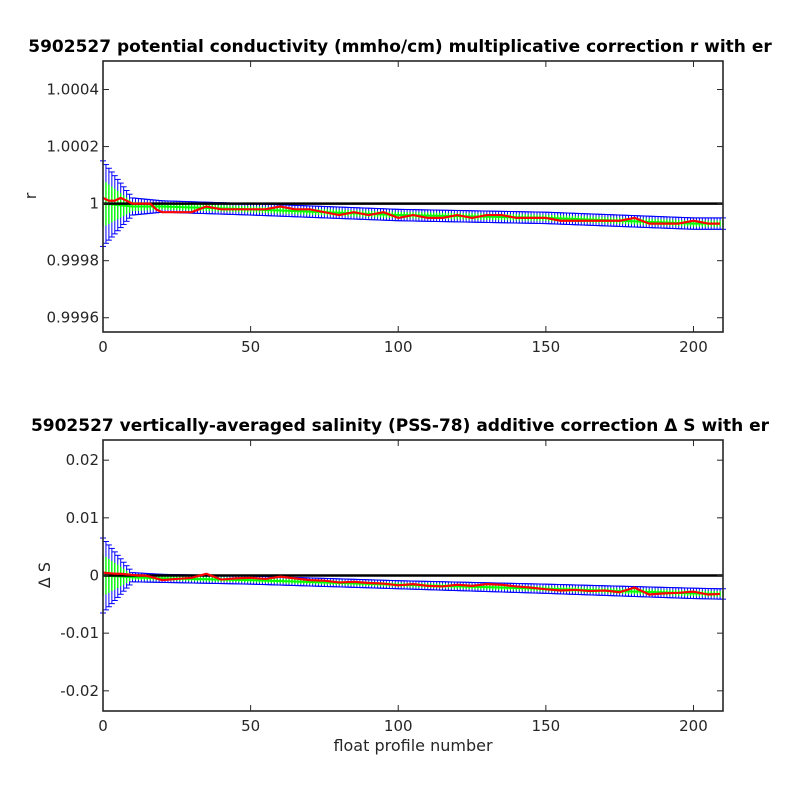 The height and width of the screenshot is (800, 800). Describe the element at coordinates (79, 691) in the screenshot. I see `y-tick-label: -0.02` at that location.